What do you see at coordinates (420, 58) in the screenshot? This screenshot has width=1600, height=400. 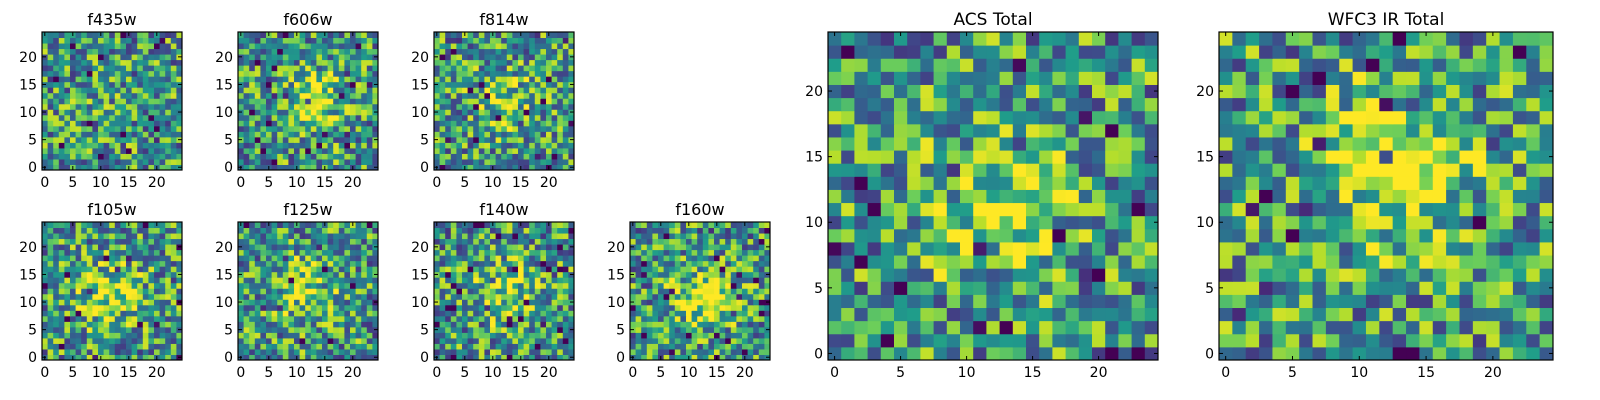 I see `y-tick-label: 20` at bounding box center [420, 58].